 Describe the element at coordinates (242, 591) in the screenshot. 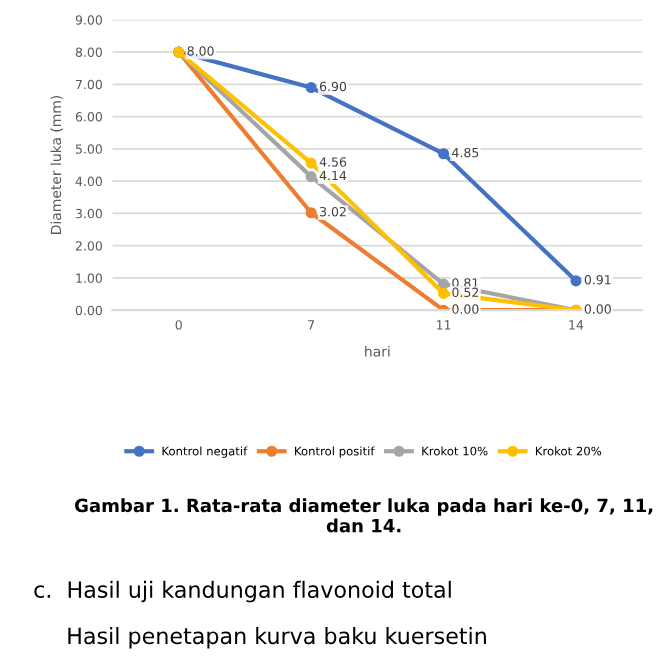

I see `text: c. Hasil uji kandungan flavonoid total` at that location.